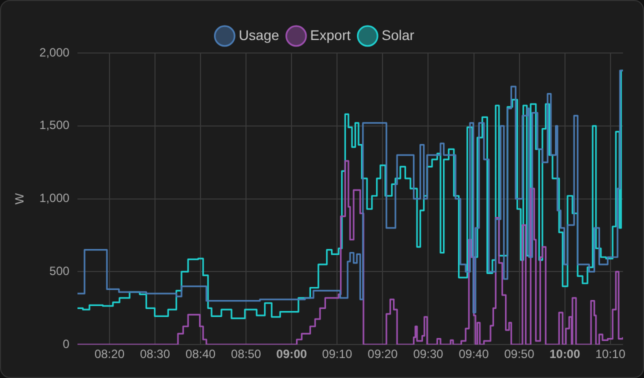 The image size is (644, 378). I want to click on y-tick-label: 2,000, so click(54, 52).